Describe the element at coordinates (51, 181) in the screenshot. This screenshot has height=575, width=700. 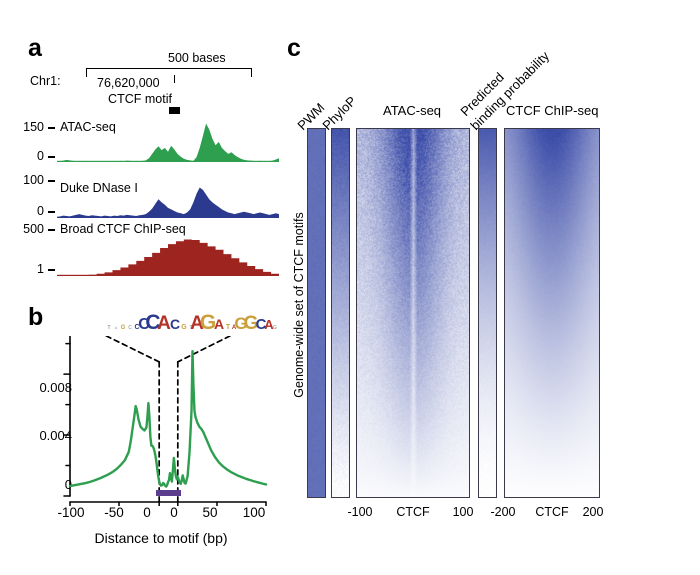
I see `track-dnase-max-tick-icon` at that location.